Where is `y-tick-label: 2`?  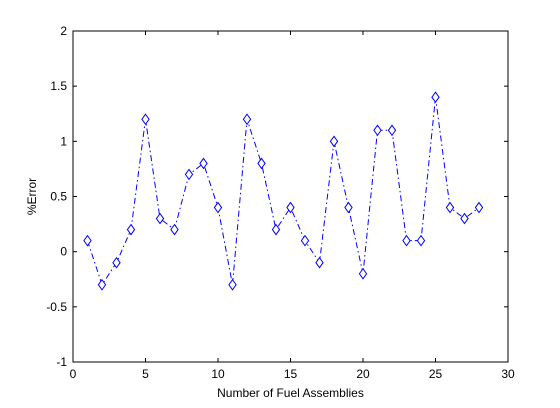 y-tick-label: 2 is located at coordinates (63, 31).